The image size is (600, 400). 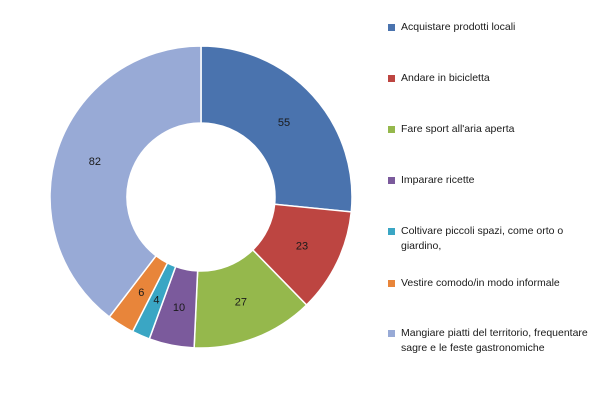 What do you see at coordinates (302, 246) in the screenshot?
I see `slice-value-label: 23` at bounding box center [302, 246].